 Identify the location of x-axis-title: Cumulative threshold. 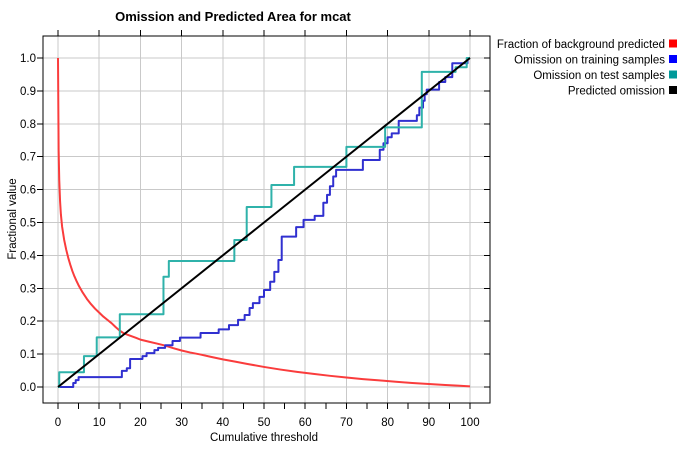
(264, 438).